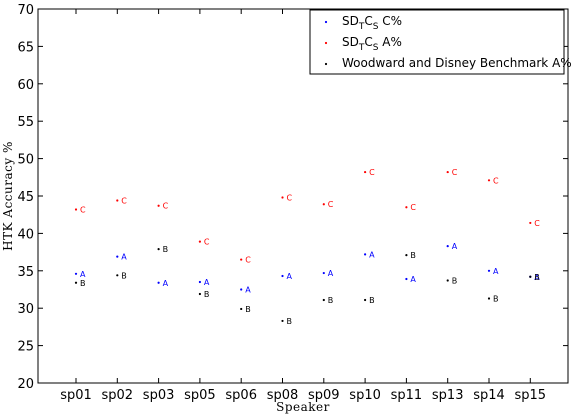 The height and width of the screenshot is (414, 573). I want to click on data-point-C-sp15, so click(530, 223).